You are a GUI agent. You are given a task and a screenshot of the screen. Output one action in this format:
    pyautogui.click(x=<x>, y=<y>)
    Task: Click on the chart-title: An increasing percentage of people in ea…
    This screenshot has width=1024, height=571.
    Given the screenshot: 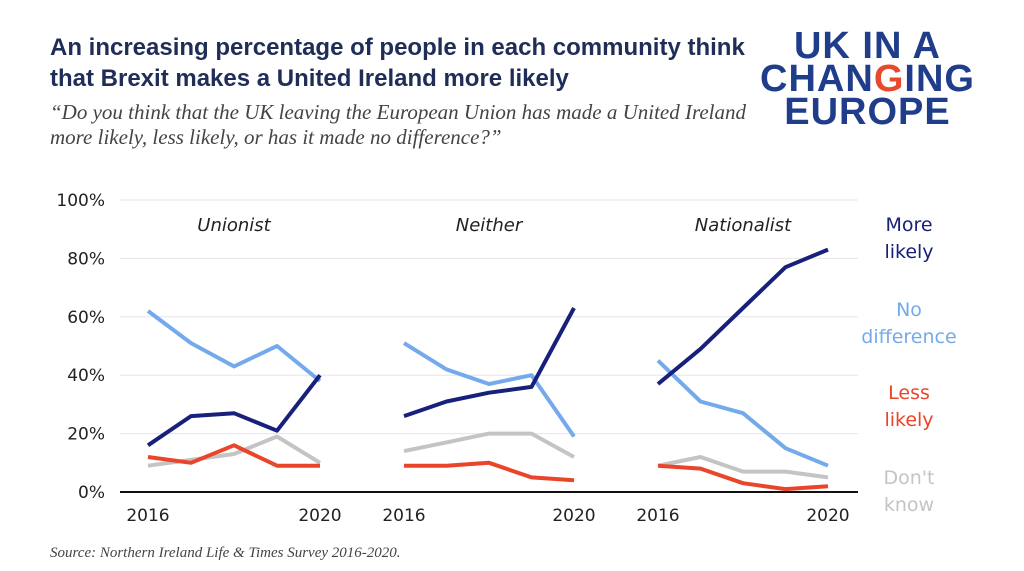 What is the action you would take?
    pyautogui.click(x=397, y=63)
    